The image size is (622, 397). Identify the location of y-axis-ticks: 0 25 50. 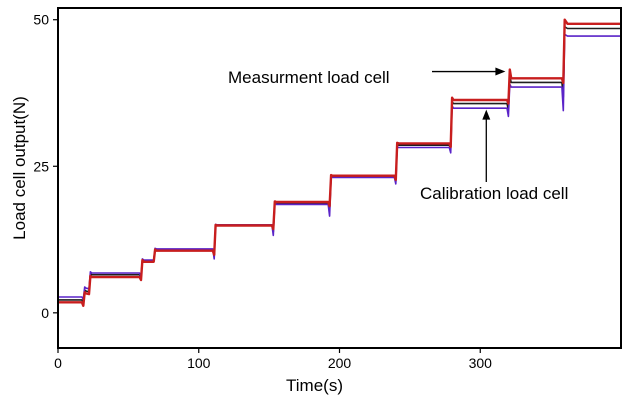
(45, 166).